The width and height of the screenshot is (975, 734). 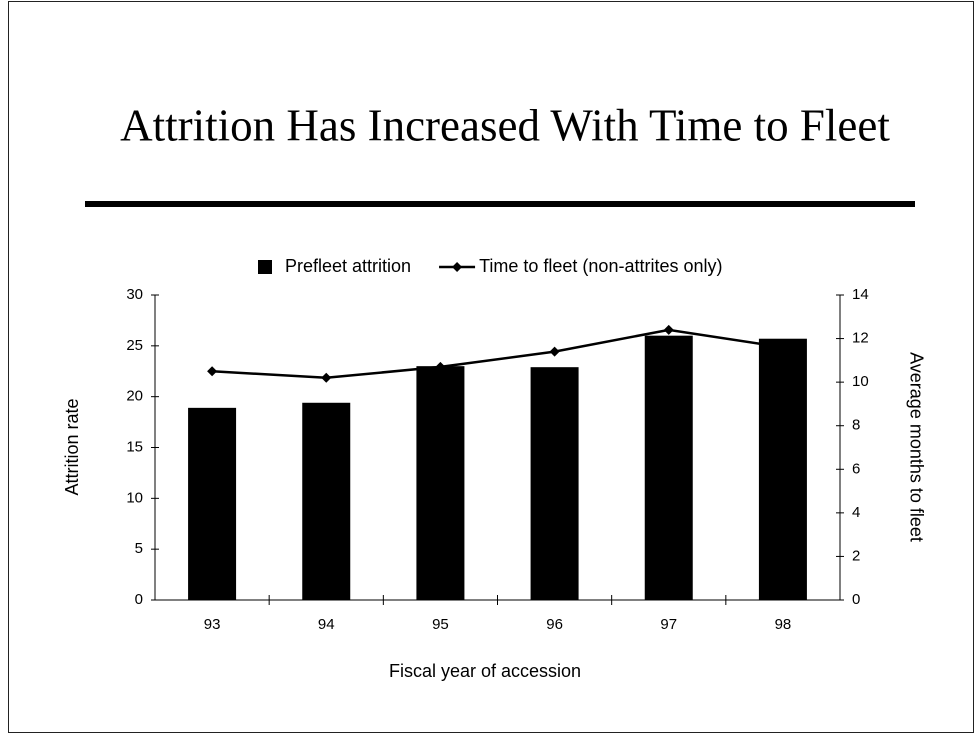 What do you see at coordinates (72, 446) in the screenshot?
I see `y-axis-label: Attrition rate` at bounding box center [72, 446].